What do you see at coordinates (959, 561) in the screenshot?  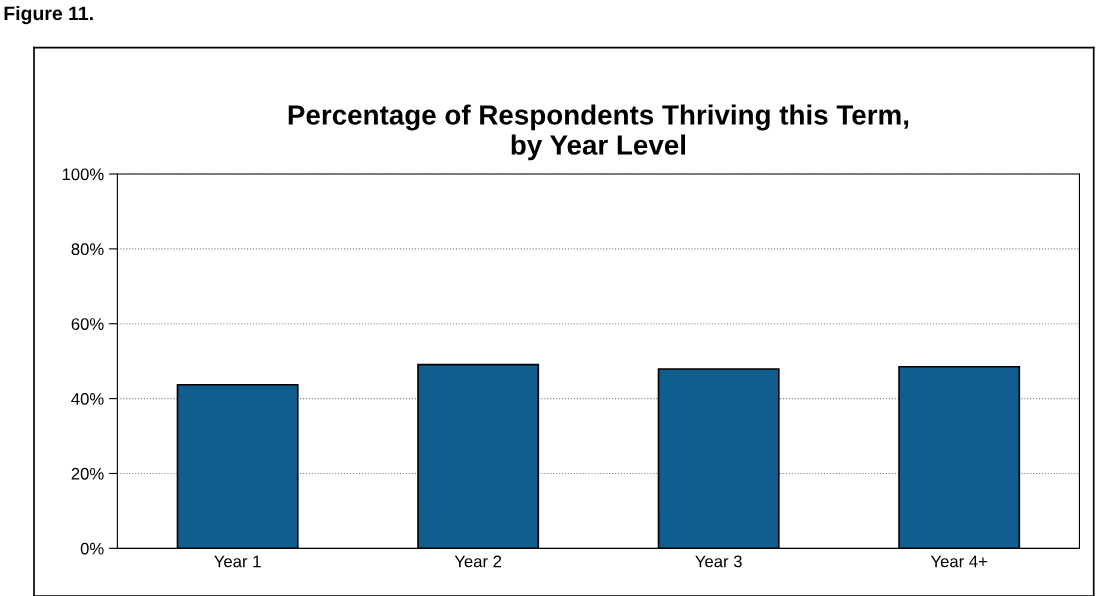 I see `x-tick-label: Year 4+` at bounding box center [959, 561].